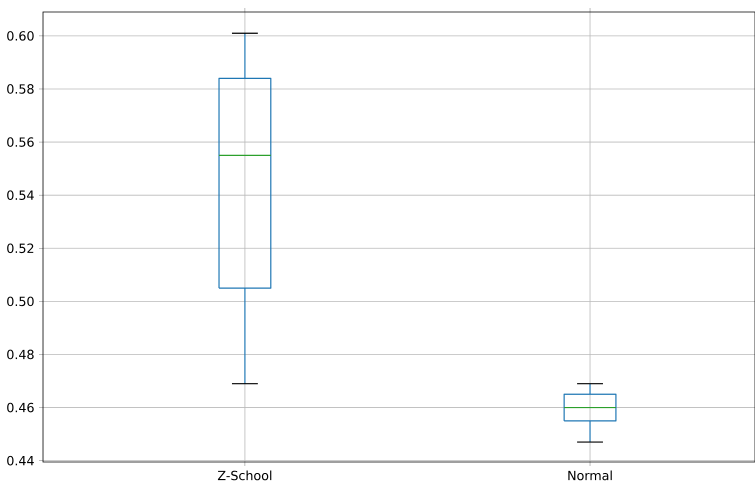 Image resolution: width=755 pixels, height=495 pixels. I want to click on x-tick-label: Normal, so click(590, 475).